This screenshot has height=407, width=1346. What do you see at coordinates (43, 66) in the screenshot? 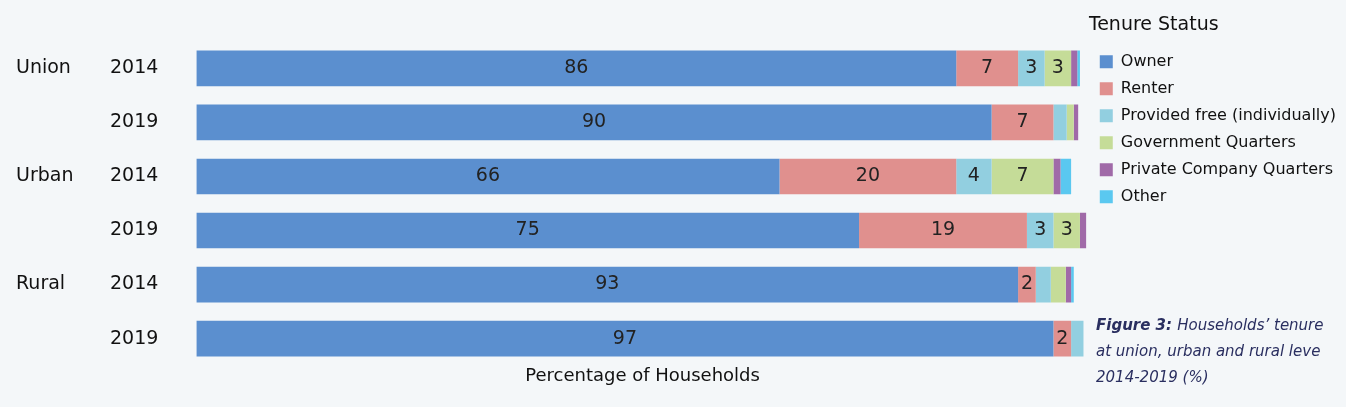
I see `text: Union` at bounding box center [43, 66].